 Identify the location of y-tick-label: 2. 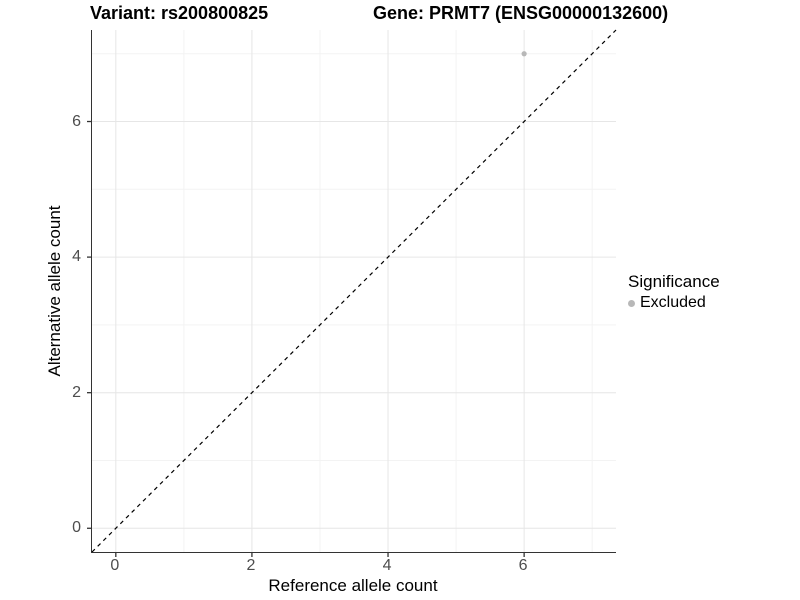
(76, 392).